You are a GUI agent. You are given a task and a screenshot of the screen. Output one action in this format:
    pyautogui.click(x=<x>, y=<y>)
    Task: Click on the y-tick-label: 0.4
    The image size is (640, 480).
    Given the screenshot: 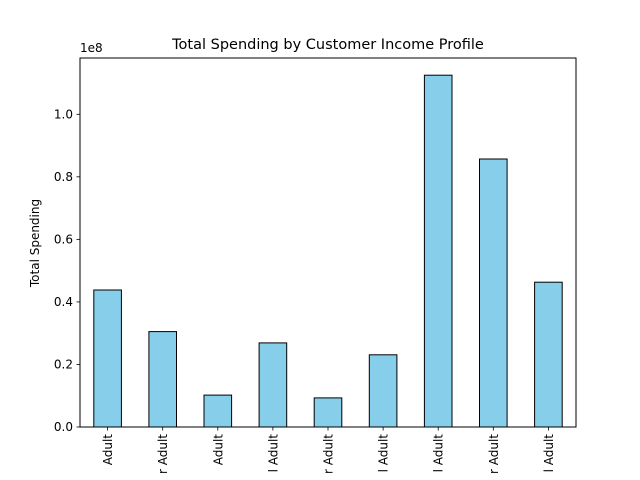 What is the action you would take?
    pyautogui.click(x=63, y=302)
    